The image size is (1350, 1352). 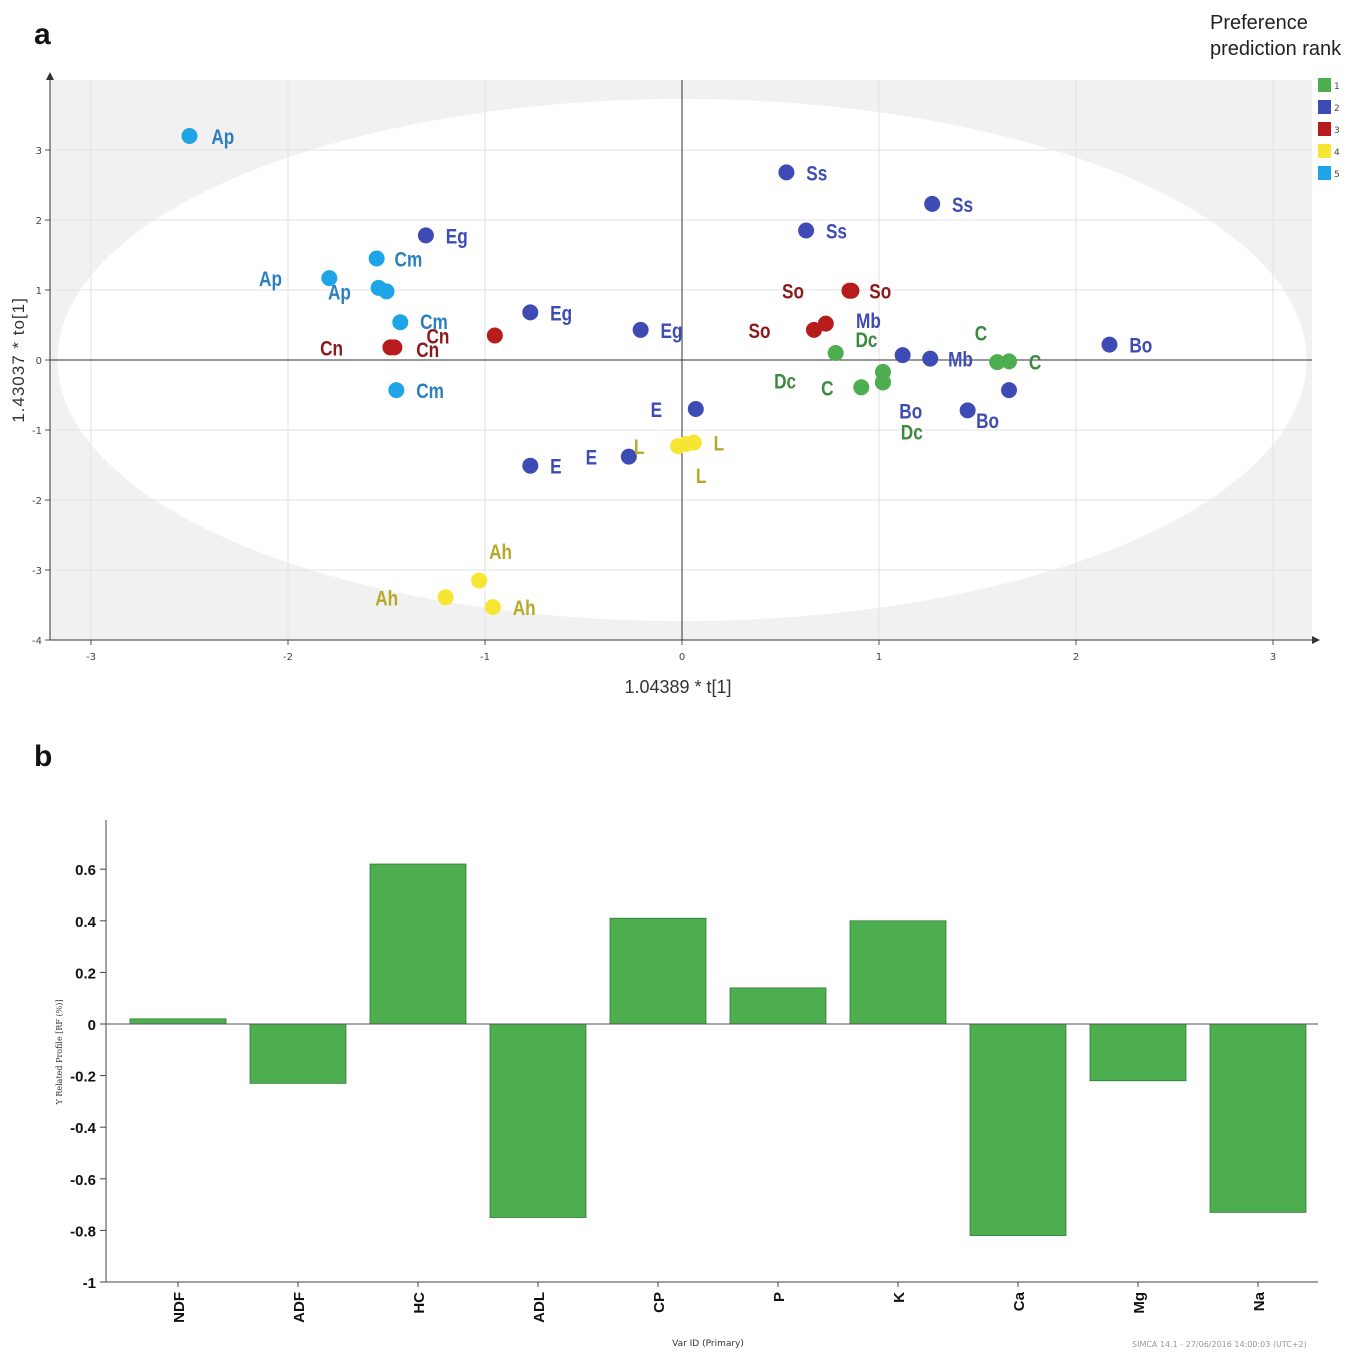 I want to click on legend-label: 5, so click(x=1337, y=175).